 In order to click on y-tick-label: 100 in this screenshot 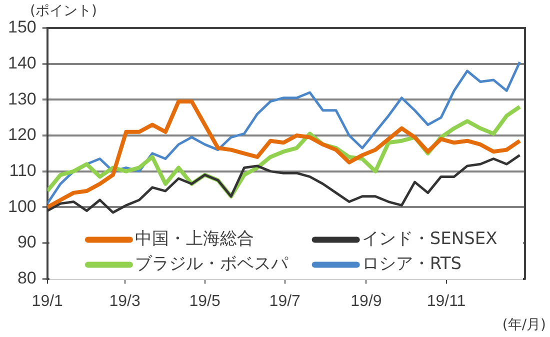, I will do `click(22, 206)`.